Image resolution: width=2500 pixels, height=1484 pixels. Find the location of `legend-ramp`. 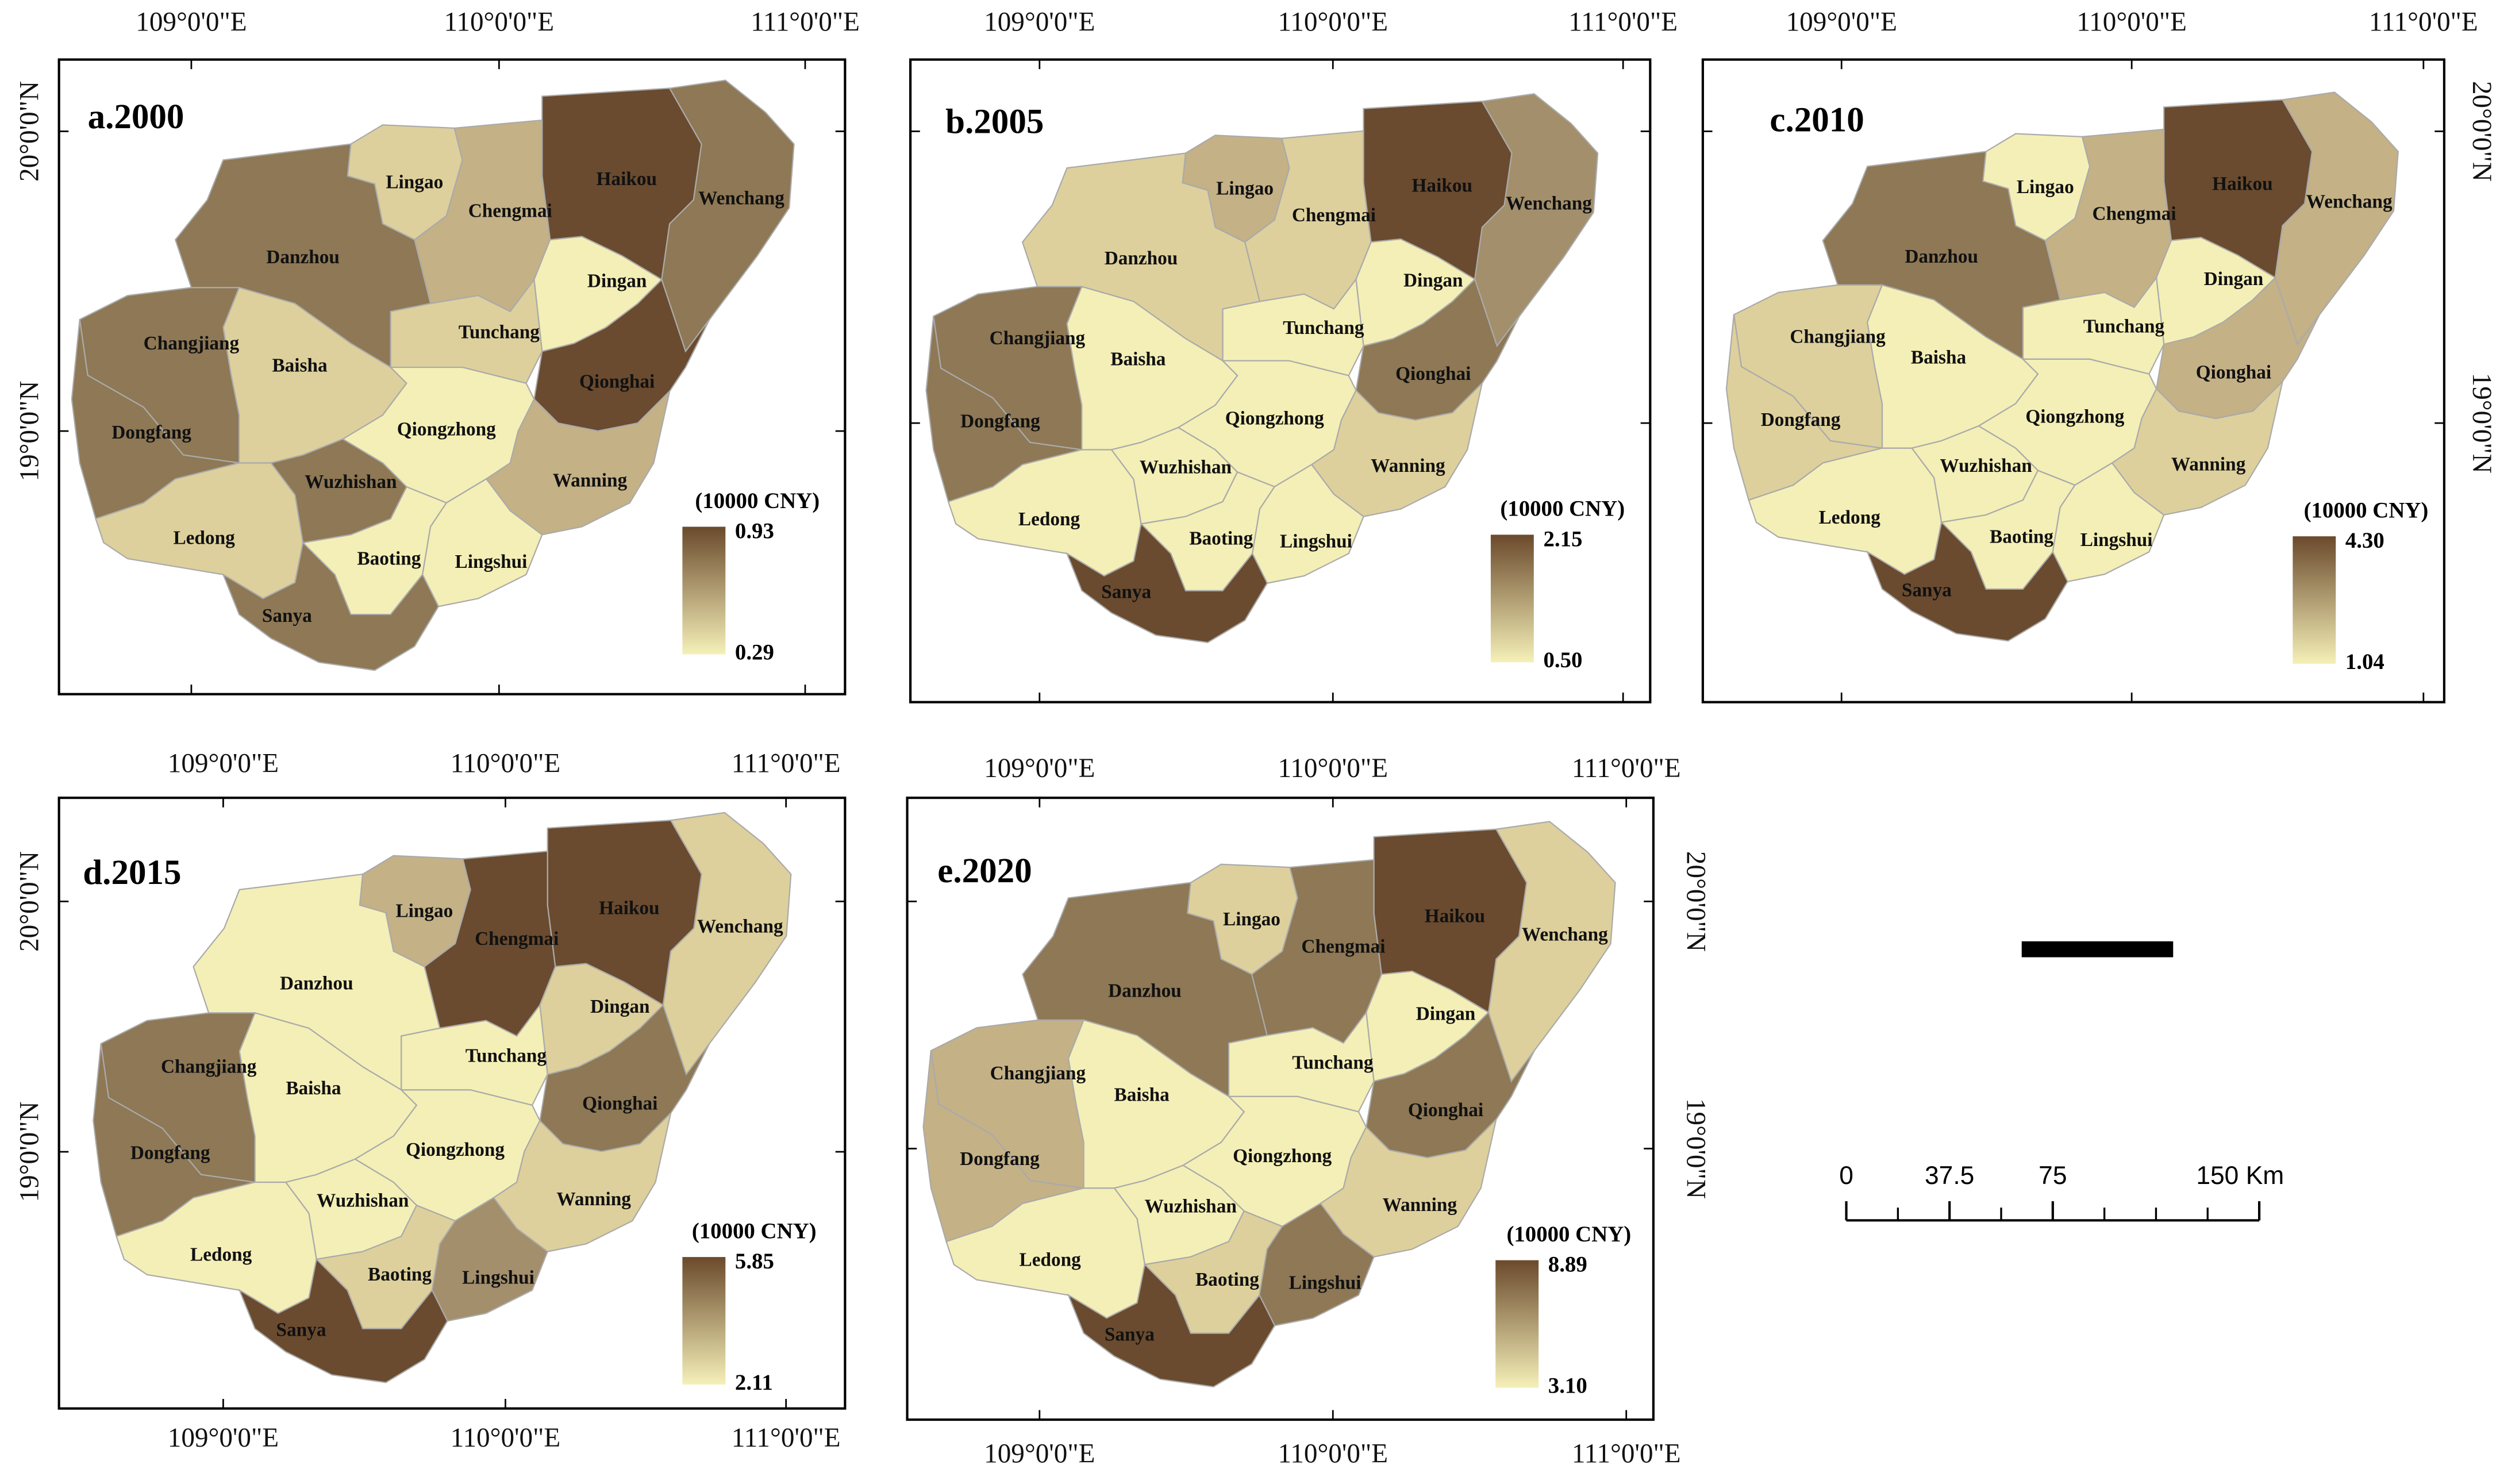

legend-ramp is located at coordinates (1517, 1324).